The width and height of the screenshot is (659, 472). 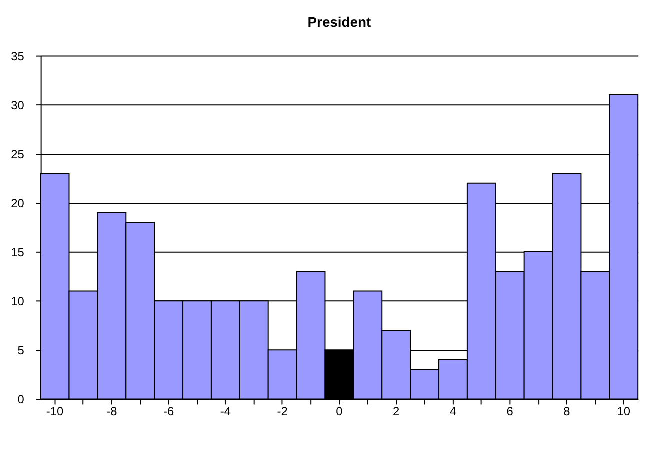 I want to click on x-tick-label: -8, so click(x=112, y=411).